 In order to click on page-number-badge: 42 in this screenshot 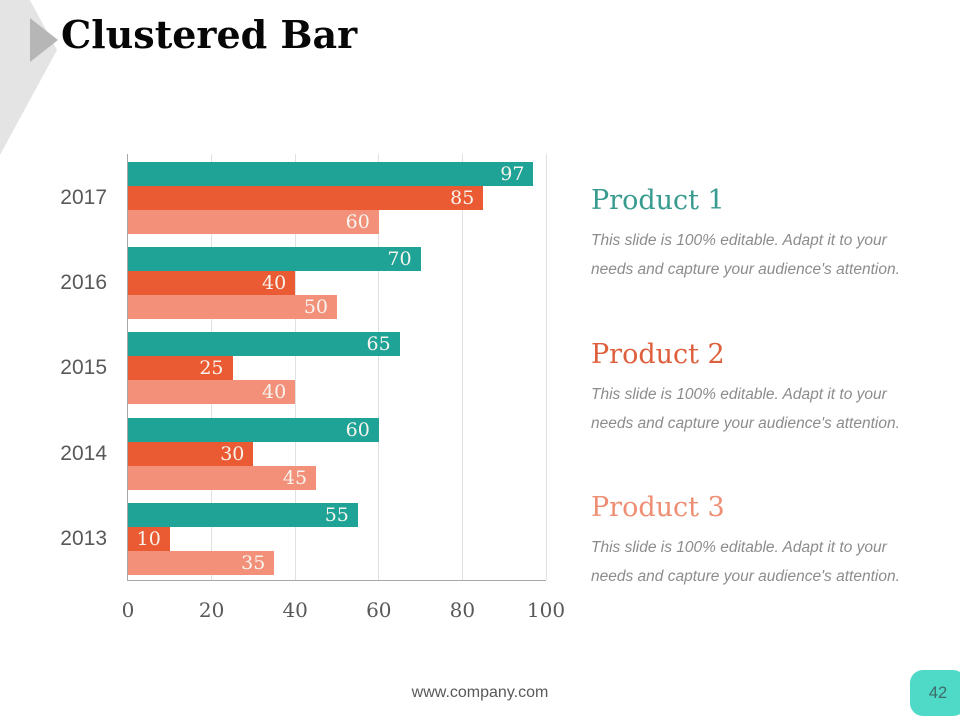, I will do `click(935, 693)`.